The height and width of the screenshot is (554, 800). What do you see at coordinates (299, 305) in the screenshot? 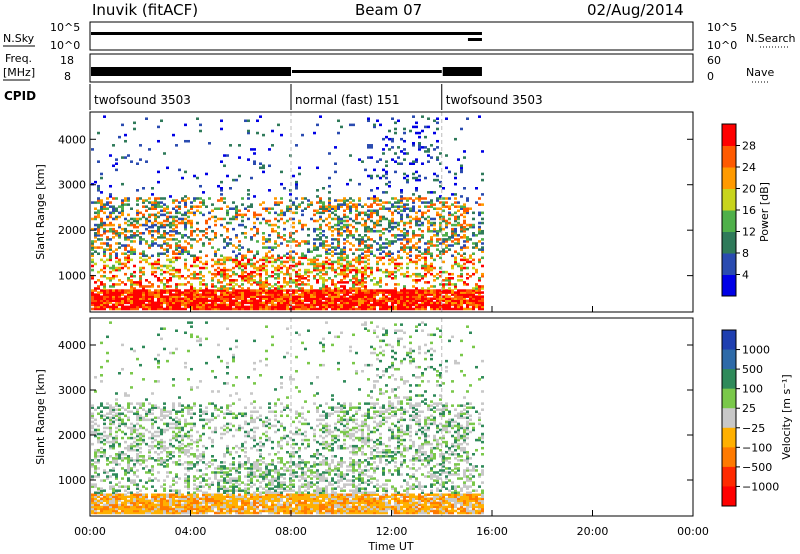
I see `power-cell-1951` at bounding box center [299, 305].